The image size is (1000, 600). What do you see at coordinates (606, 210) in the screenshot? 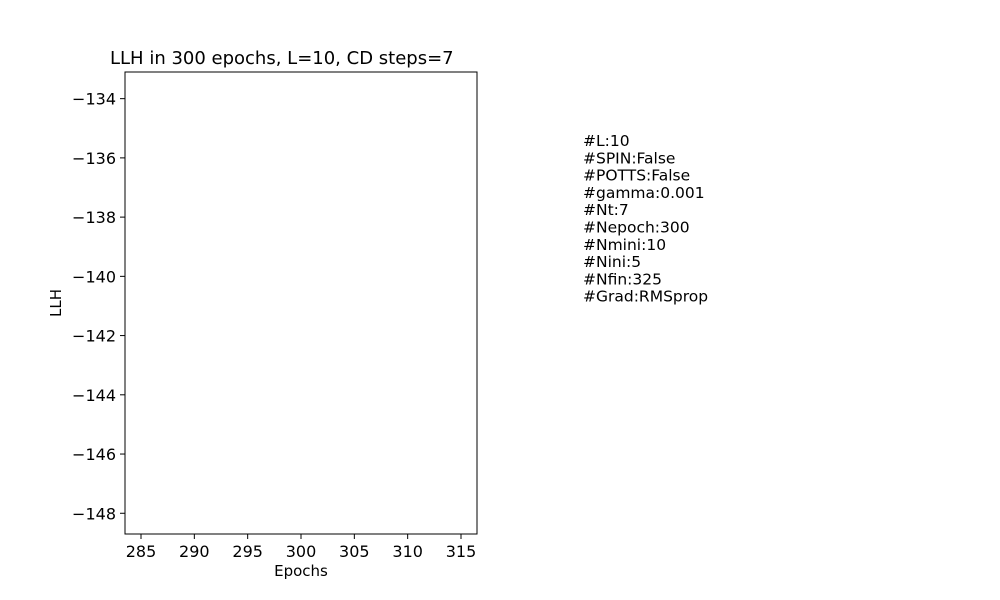
I see `info-line: #Nt:7` at bounding box center [606, 210].